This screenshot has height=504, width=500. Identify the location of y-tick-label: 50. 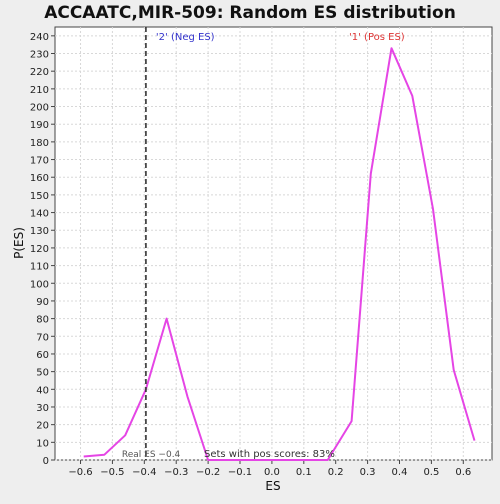
(42, 373).